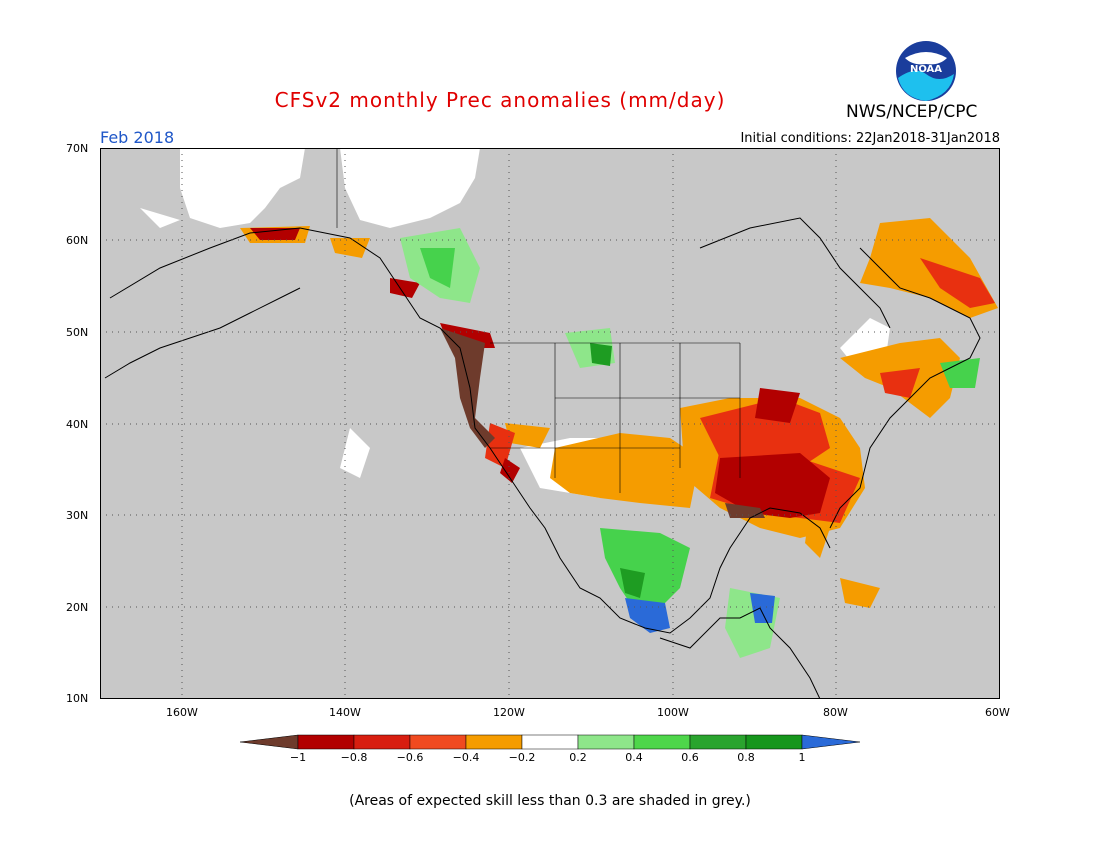  I want to click on colorbar, so click(550, 742).